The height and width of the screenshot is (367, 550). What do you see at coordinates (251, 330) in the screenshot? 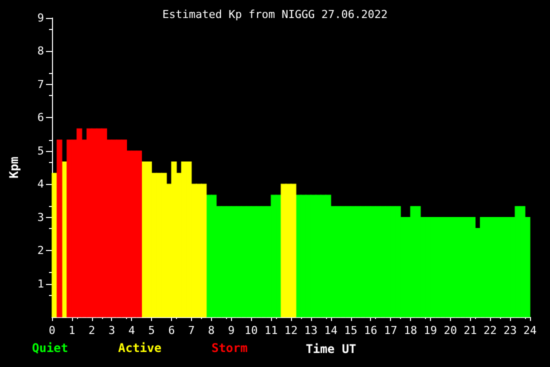
I see `x-tick-label: 10` at bounding box center [251, 330].